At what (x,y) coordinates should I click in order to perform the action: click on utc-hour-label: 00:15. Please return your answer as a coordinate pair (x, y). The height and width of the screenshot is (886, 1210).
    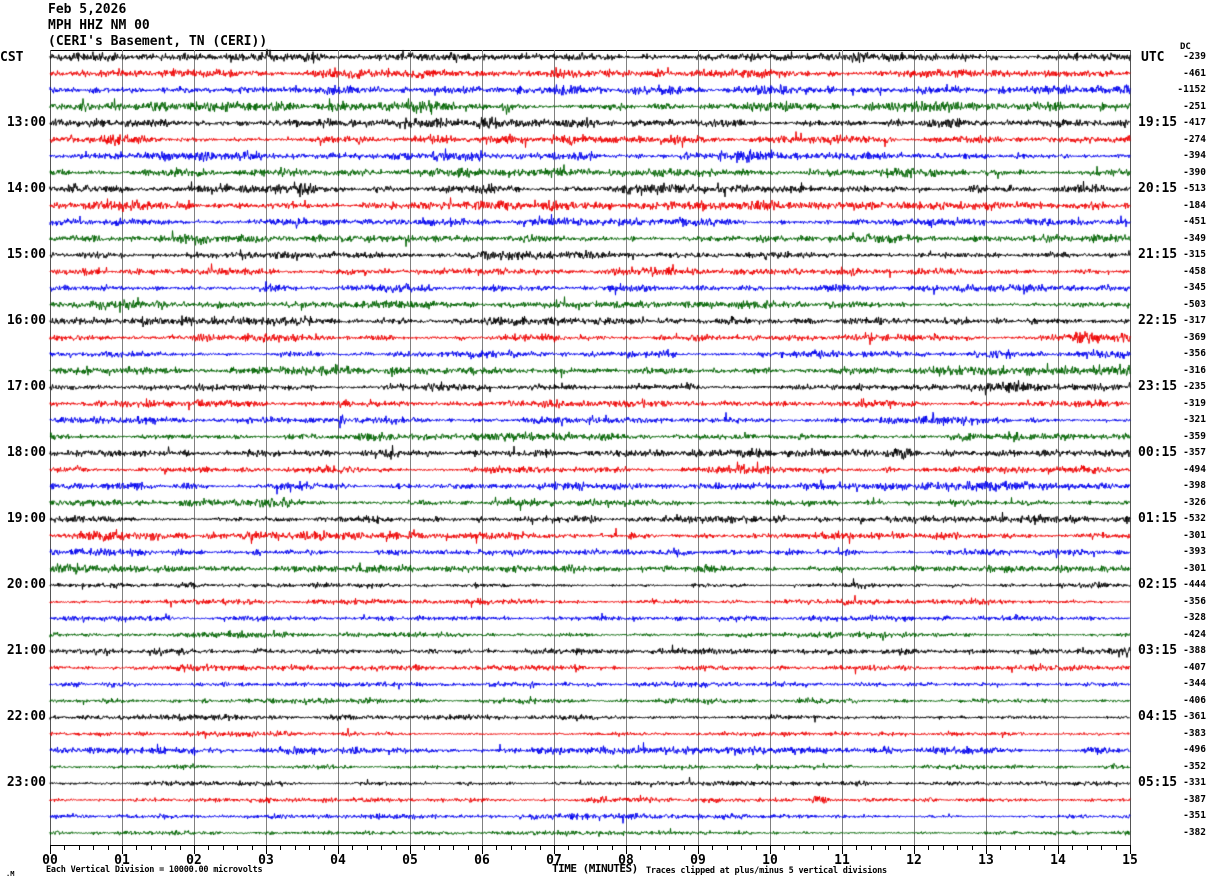
    Looking at the image, I should click on (1158, 453).